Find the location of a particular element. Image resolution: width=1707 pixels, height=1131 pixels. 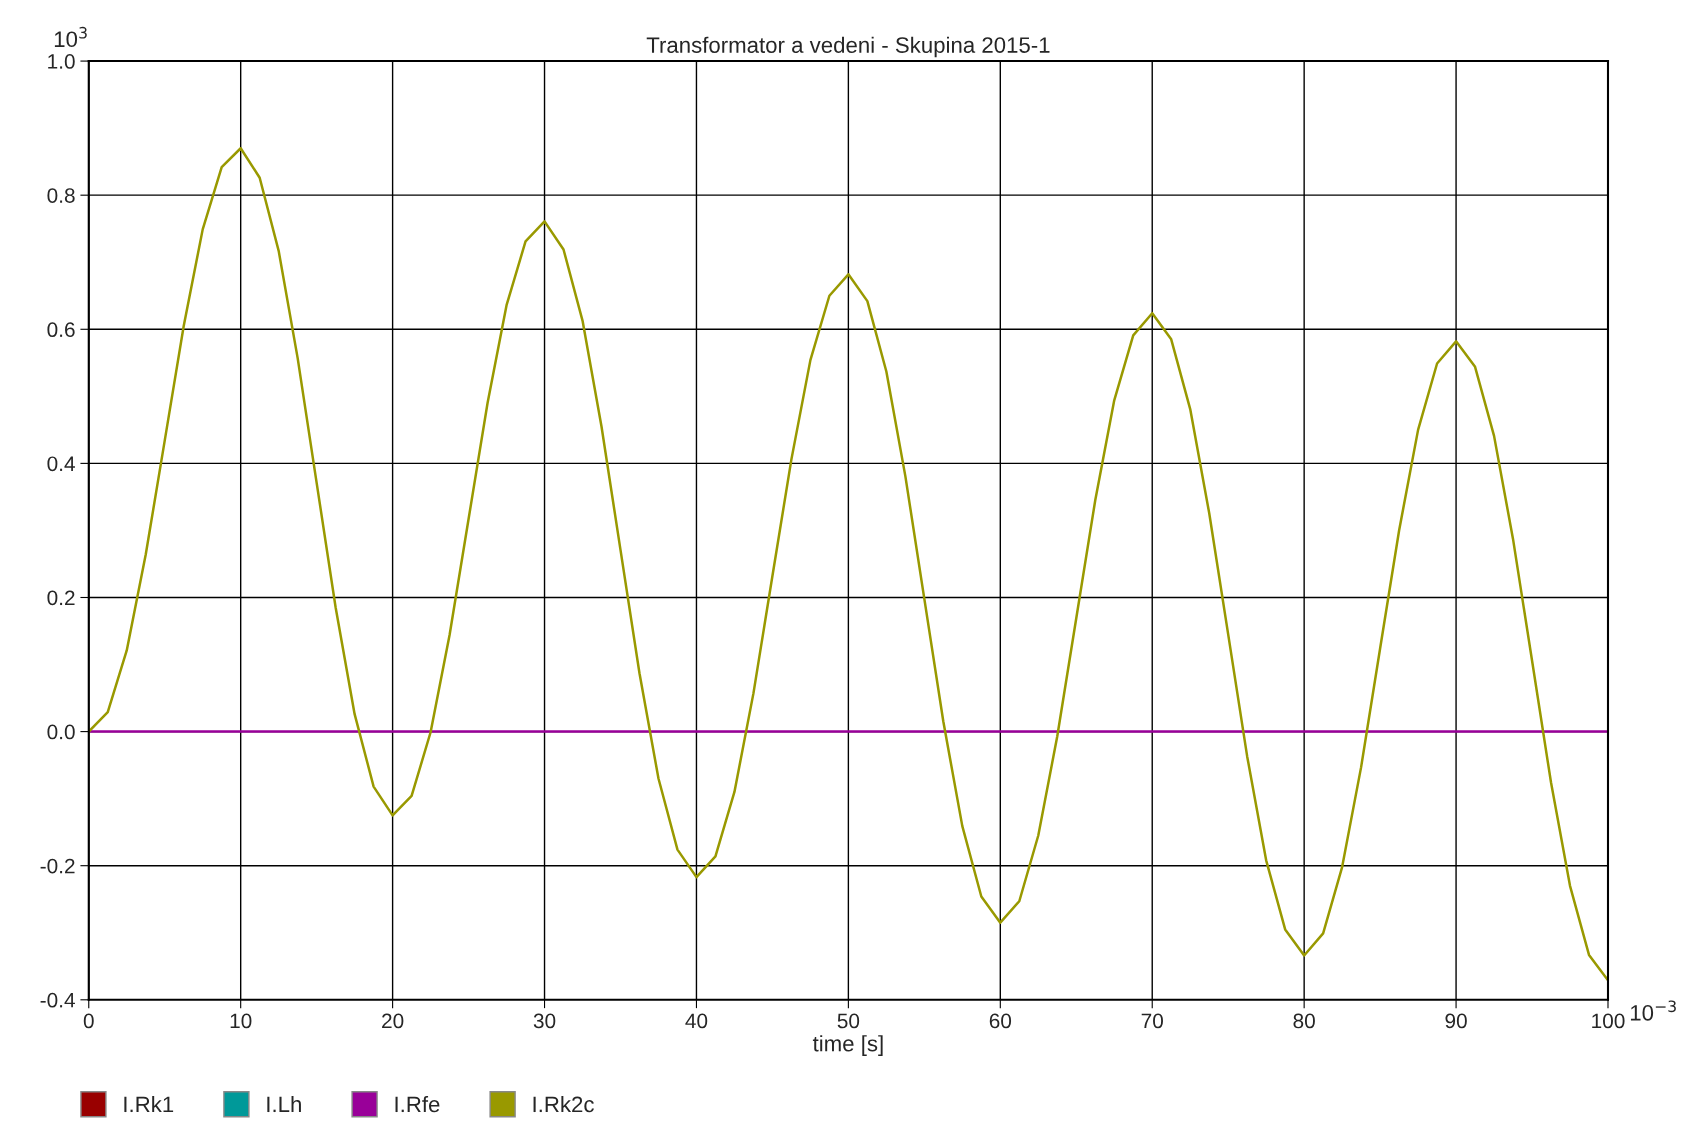

text: 10$^{3}$ is located at coordinates (70, 37).